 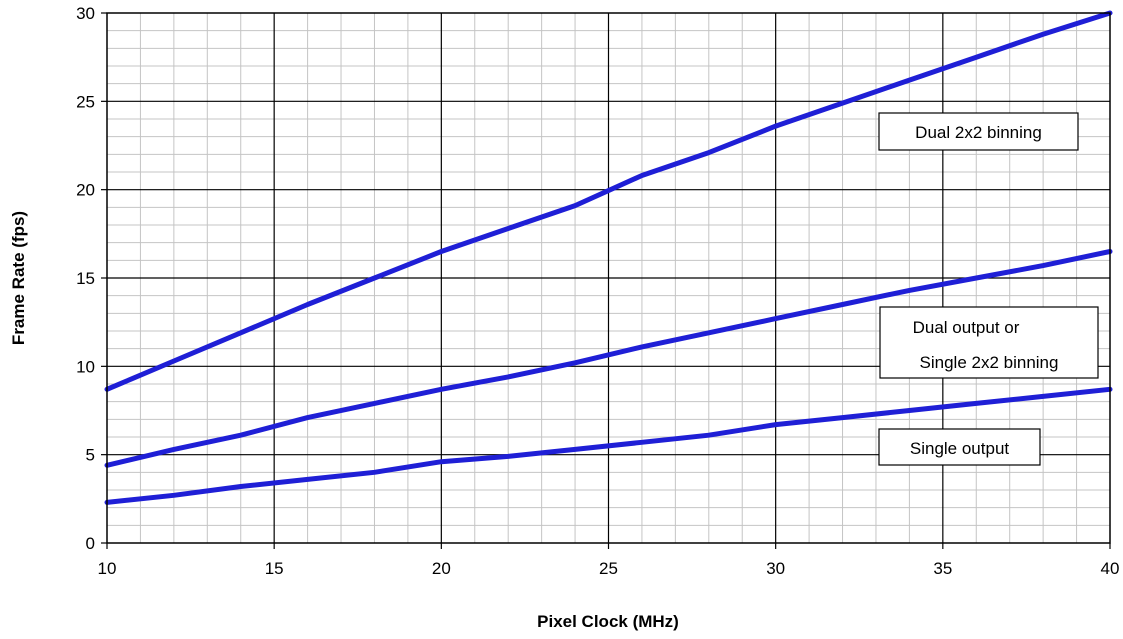 I want to click on x-axis-title: Pixel Clock (MHz), so click(x=608, y=621).